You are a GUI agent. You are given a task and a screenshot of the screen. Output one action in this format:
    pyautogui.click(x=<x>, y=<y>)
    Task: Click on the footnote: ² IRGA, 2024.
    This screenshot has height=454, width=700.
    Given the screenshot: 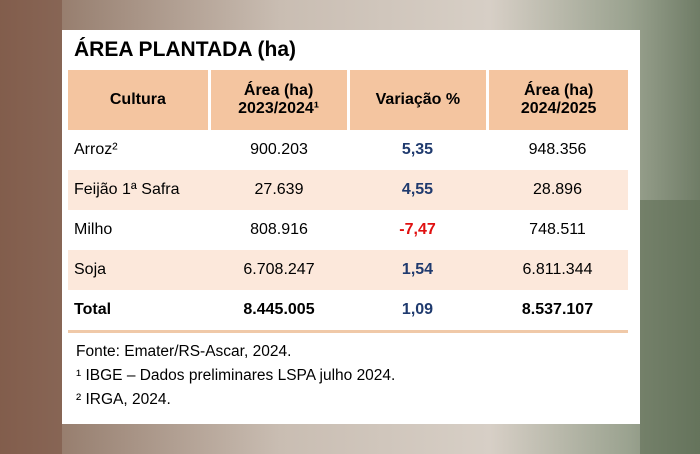 What is the action you would take?
    pyautogui.click(x=123, y=399)
    